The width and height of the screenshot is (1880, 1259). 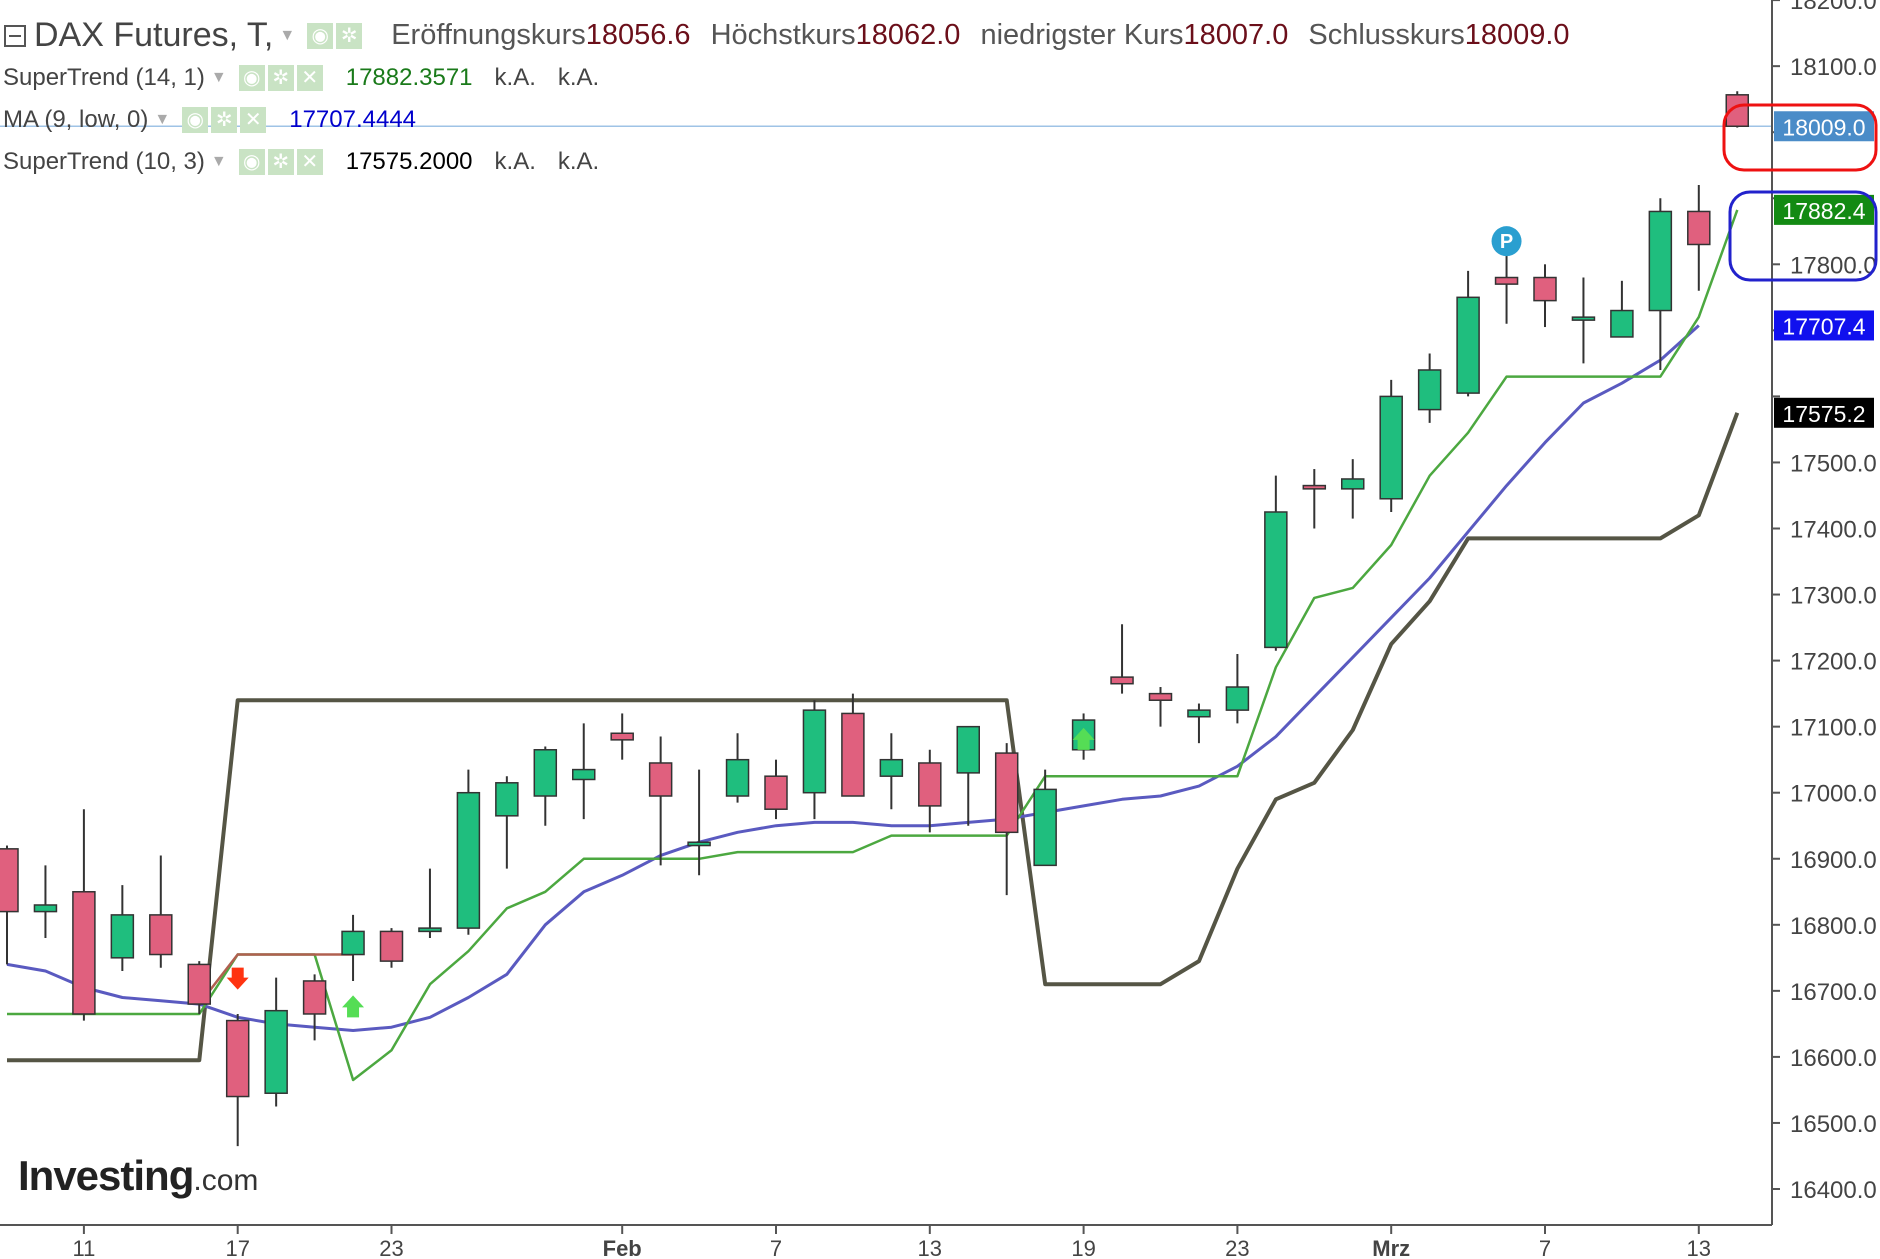 I want to click on y-tick-label: 17100.0, so click(x=1833, y=728).